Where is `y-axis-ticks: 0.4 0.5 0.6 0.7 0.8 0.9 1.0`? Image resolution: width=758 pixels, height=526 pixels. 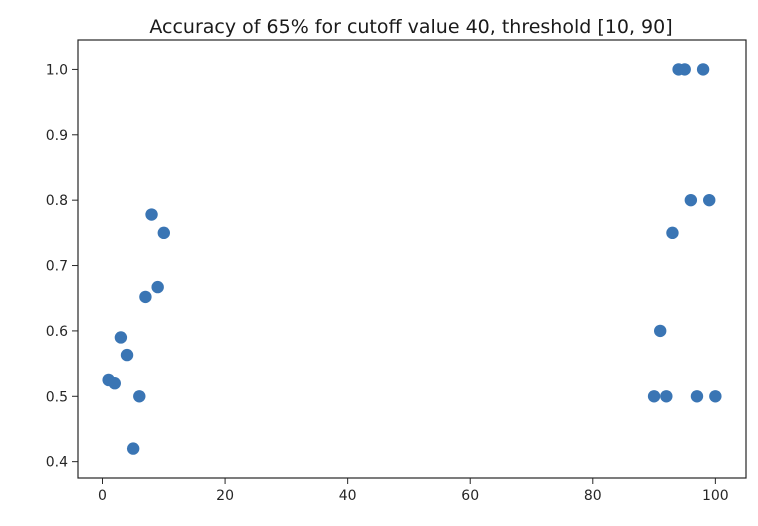
y-axis-ticks: 0.4 0.5 0.6 0.7 0.8 0.9 1.0 is located at coordinates (62, 266).